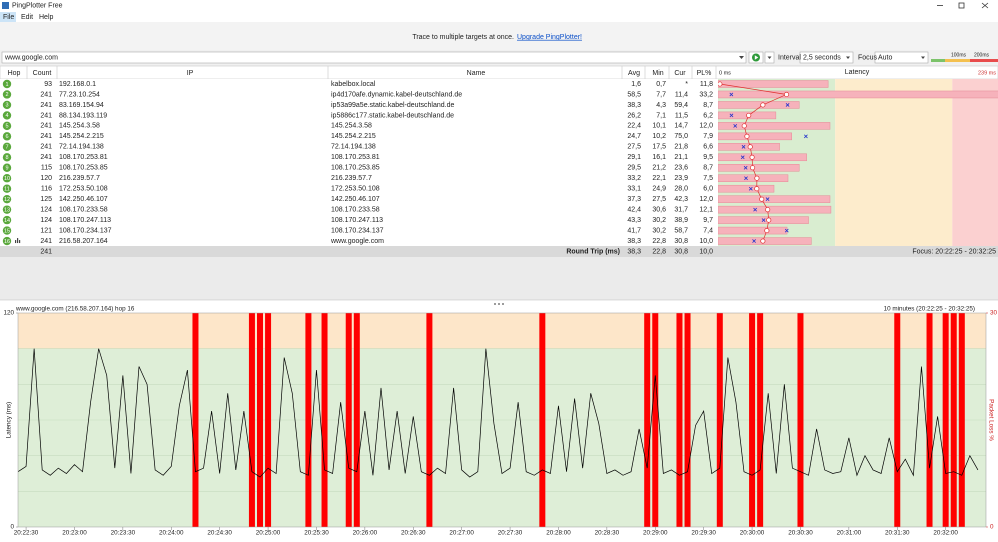 Image resolution: width=998 pixels, height=542 pixels. I want to click on x-tick-label: 20:30:30, so click(800, 533).